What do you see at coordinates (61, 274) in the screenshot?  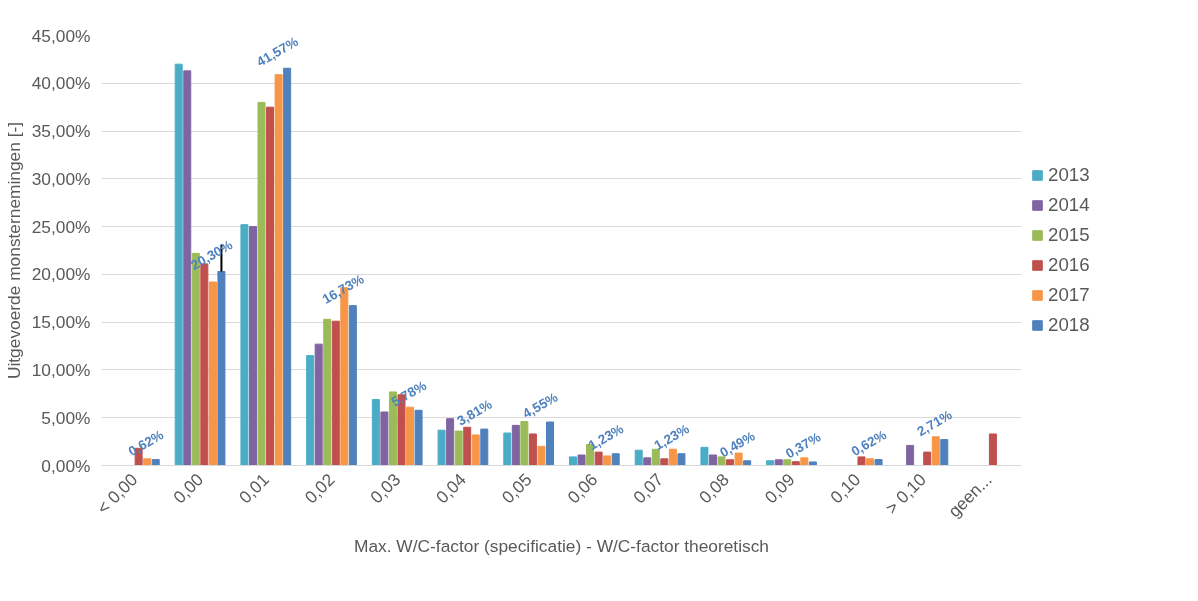 I see `y-tick-label: 20,00%` at bounding box center [61, 274].